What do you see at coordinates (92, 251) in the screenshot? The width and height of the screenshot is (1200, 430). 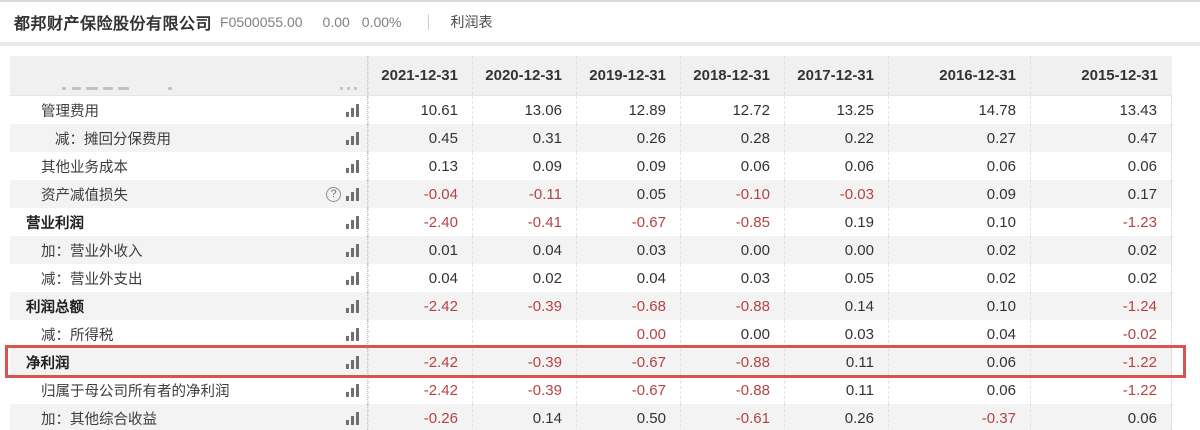 I see `row-label: 加：营业外收入` at bounding box center [92, 251].